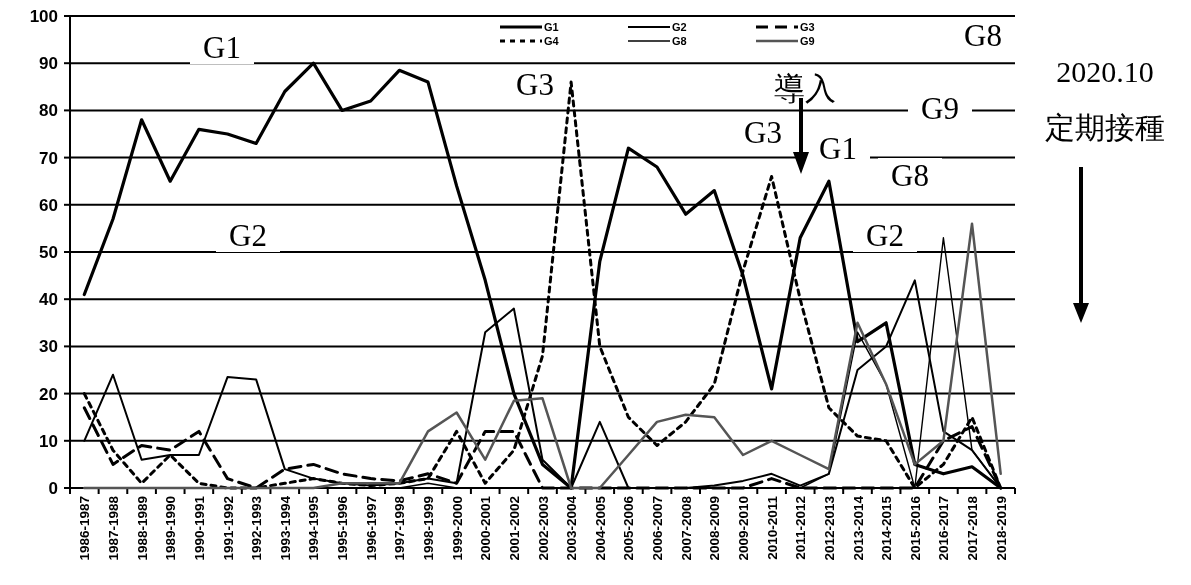 The height and width of the screenshot is (585, 1191). I want to click on x-tick-label: 2001-2002, so click(514, 528).